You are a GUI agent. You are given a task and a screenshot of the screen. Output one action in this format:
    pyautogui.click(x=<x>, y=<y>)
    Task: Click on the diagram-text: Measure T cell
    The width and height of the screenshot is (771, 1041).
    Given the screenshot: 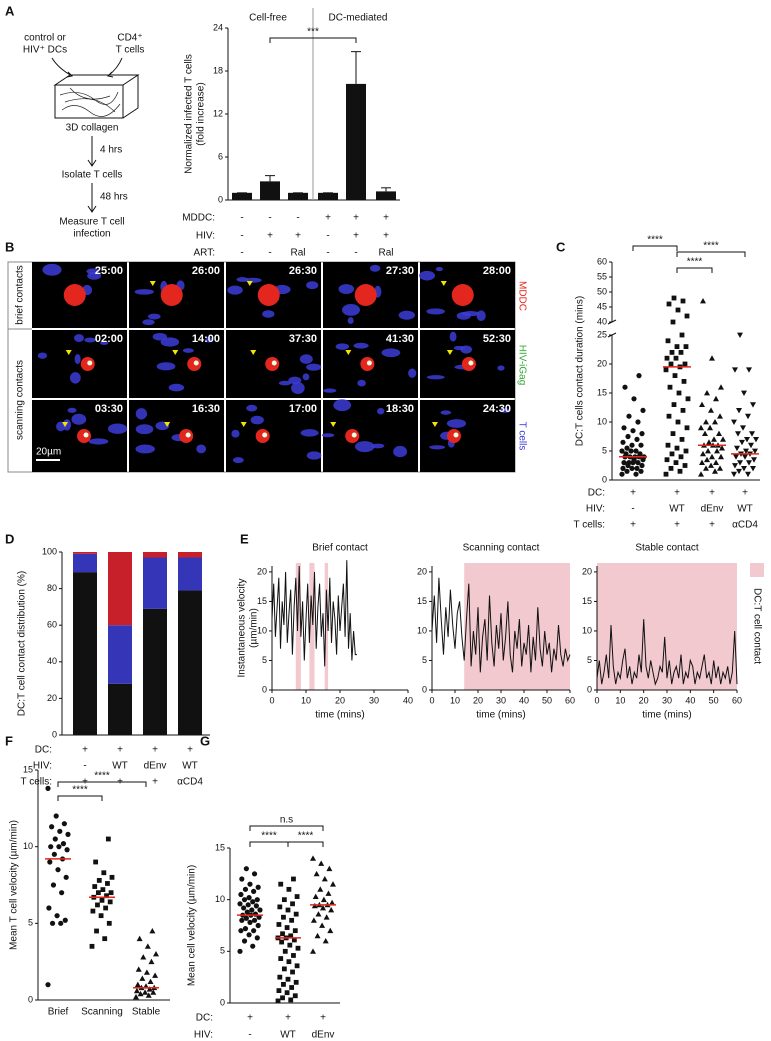 What is the action you would take?
    pyautogui.click(x=91, y=222)
    